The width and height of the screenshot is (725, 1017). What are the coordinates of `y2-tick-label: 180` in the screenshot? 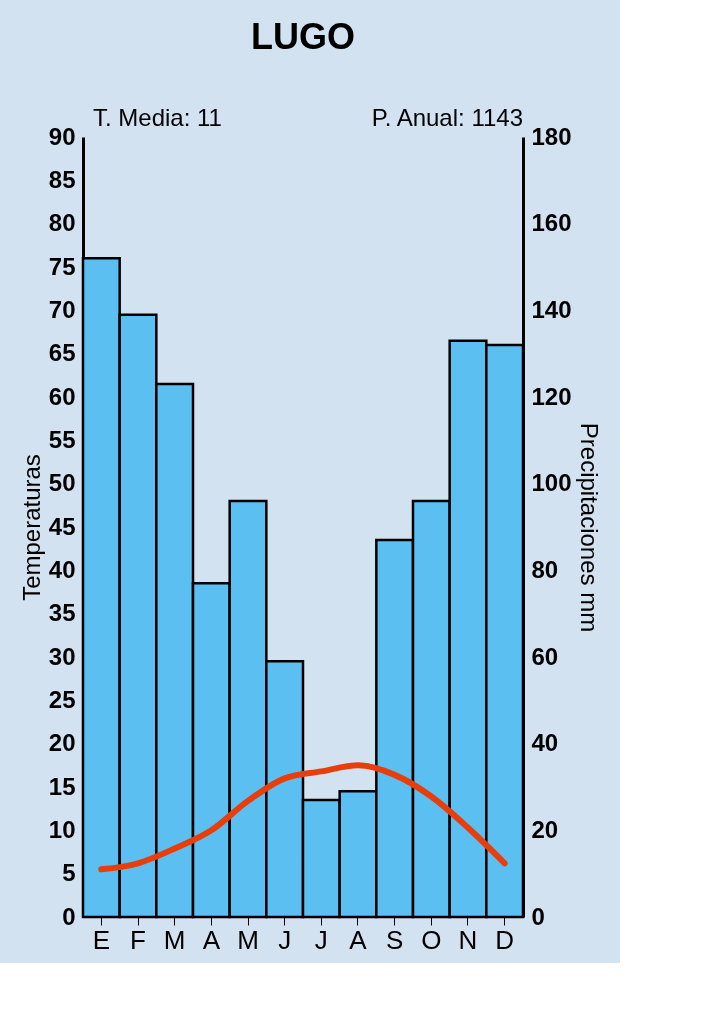 It's located at (551, 136).